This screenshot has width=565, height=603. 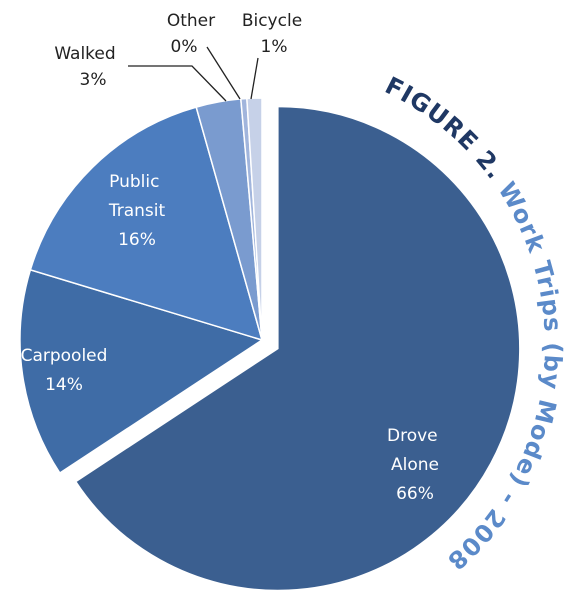 I want to click on category-label: Carpooled, so click(x=64, y=356).